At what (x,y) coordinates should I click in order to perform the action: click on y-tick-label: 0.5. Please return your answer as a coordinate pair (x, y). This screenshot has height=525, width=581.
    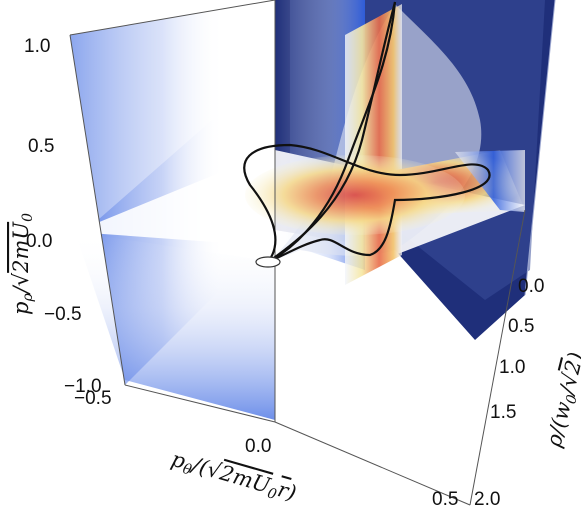
    Looking at the image, I should click on (521, 326).